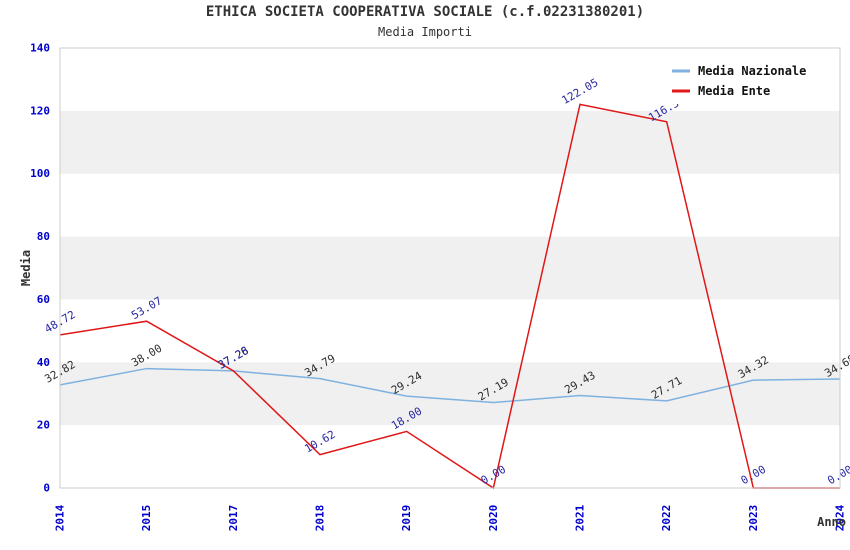 The image size is (850, 550). I want to click on series-line-media-nazionale, so click(450, 385).